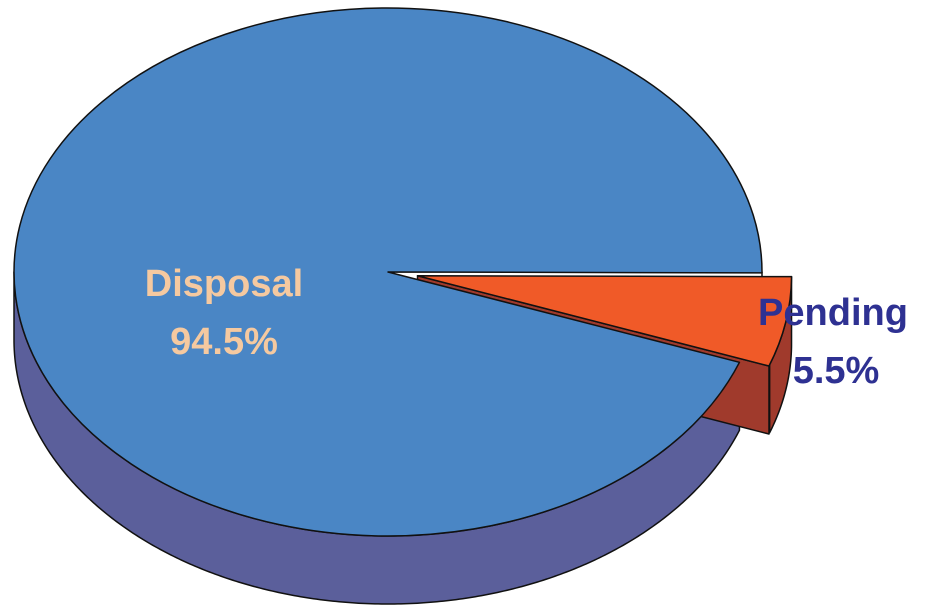 The width and height of the screenshot is (934, 615). What do you see at coordinates (224, 284) in the screenshot?
I see `slice-label-disposal-category: Disposal` at bounding box center [224, 284].